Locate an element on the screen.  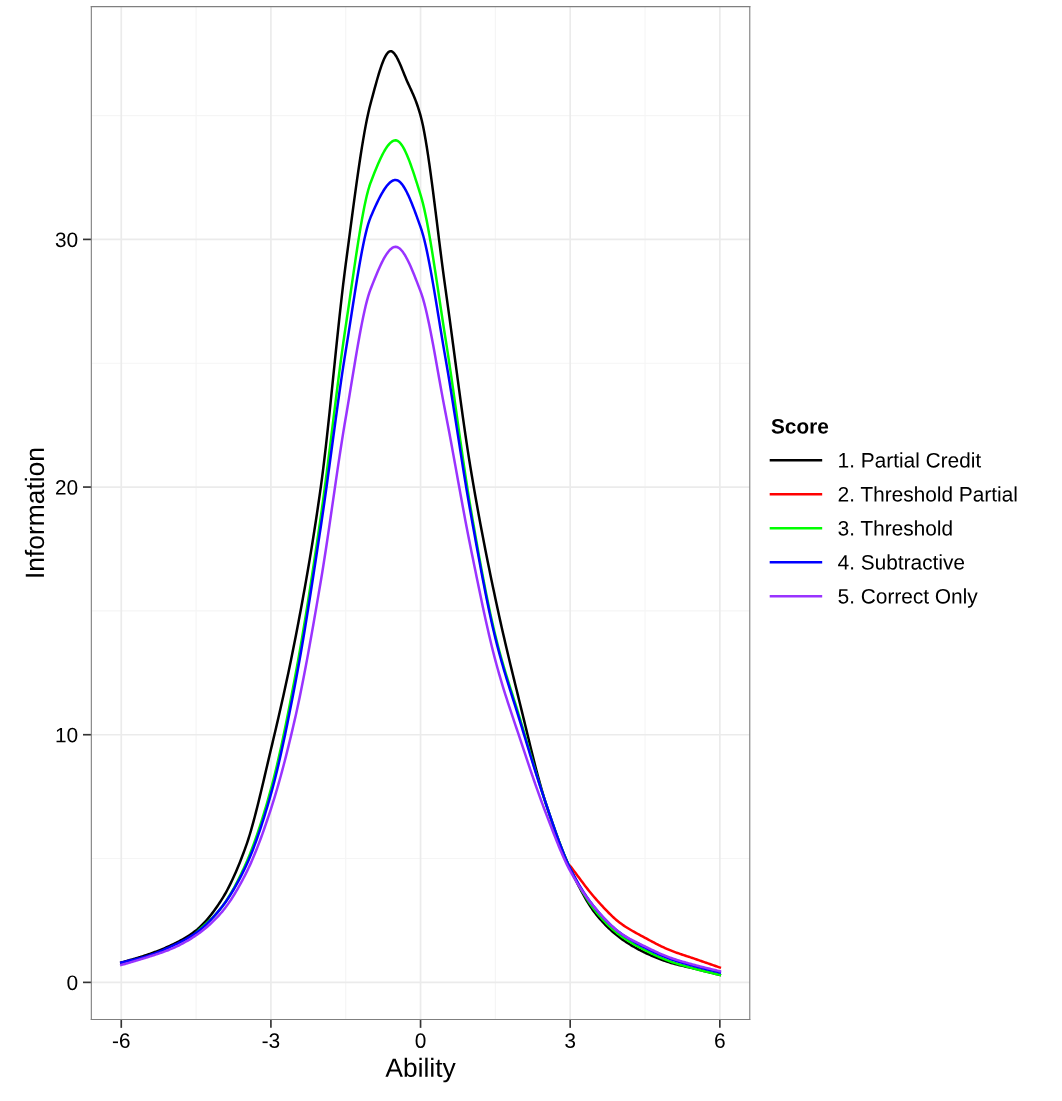
y-tick-label: 0 is located at coordinates (72, 983).